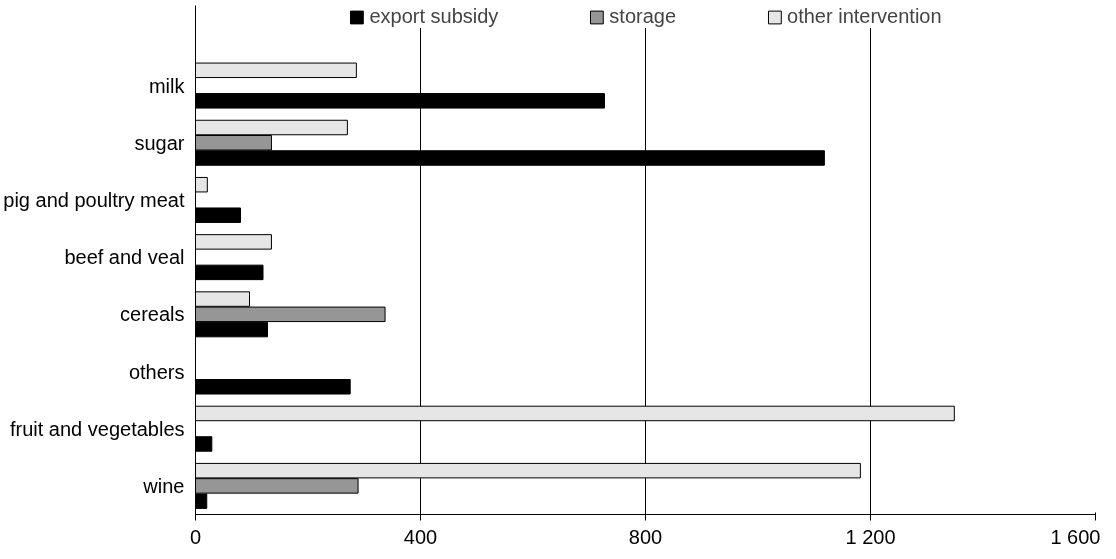 The width and height of the screenshot is (1116, 559). What do you see at coordinates (124, 257) in the screenshot?
I see `y-tick-label: beef and veal` at bounding box center [124, 257].